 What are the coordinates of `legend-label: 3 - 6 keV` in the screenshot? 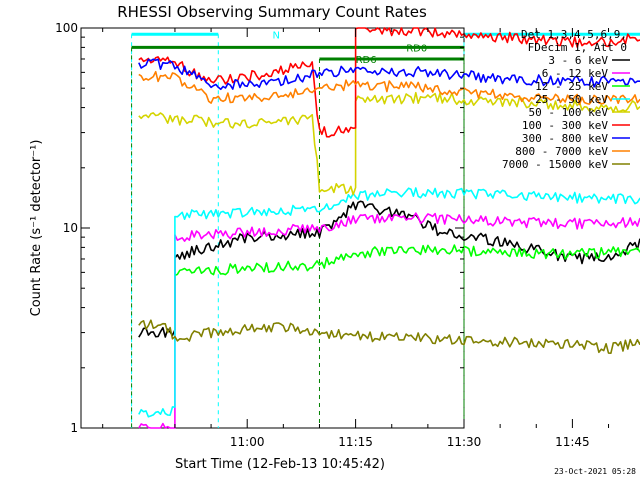 It's located at (578, 60).